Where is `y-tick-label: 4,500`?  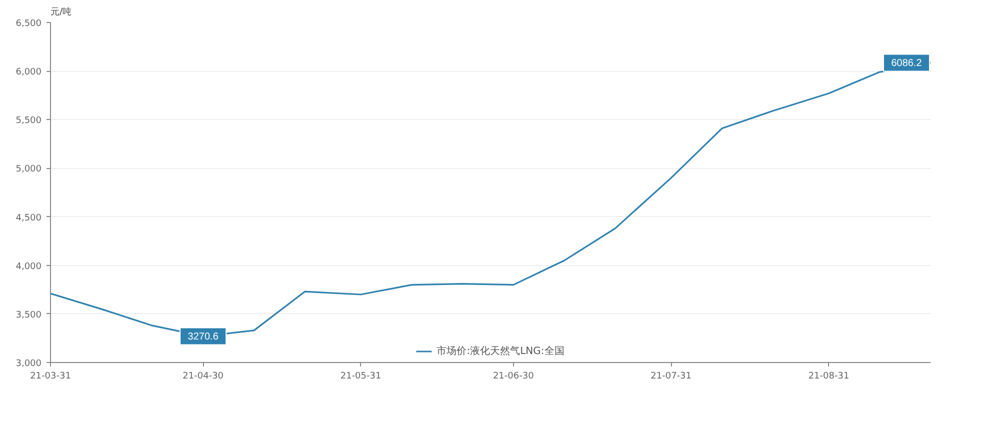
y-tick-label: 4,500 is located at coordinates (29, 218).